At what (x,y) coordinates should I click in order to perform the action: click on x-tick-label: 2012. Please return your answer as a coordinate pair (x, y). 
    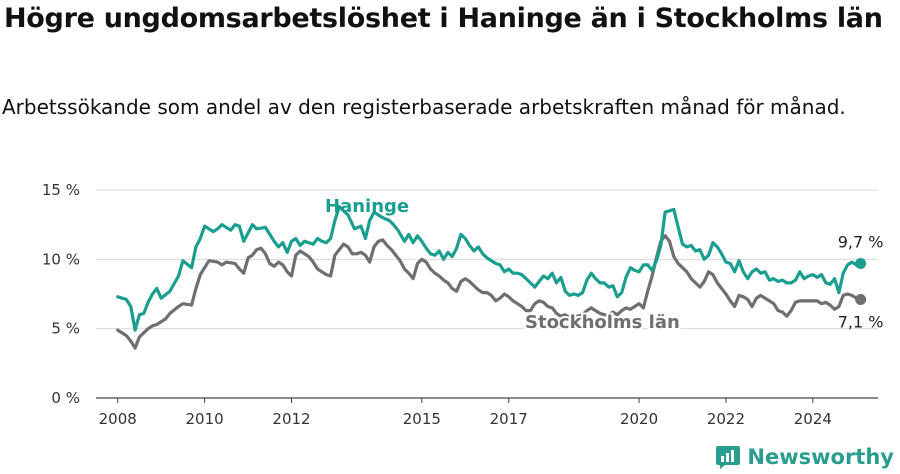
    Looking at the image, I should click on (291, 419).